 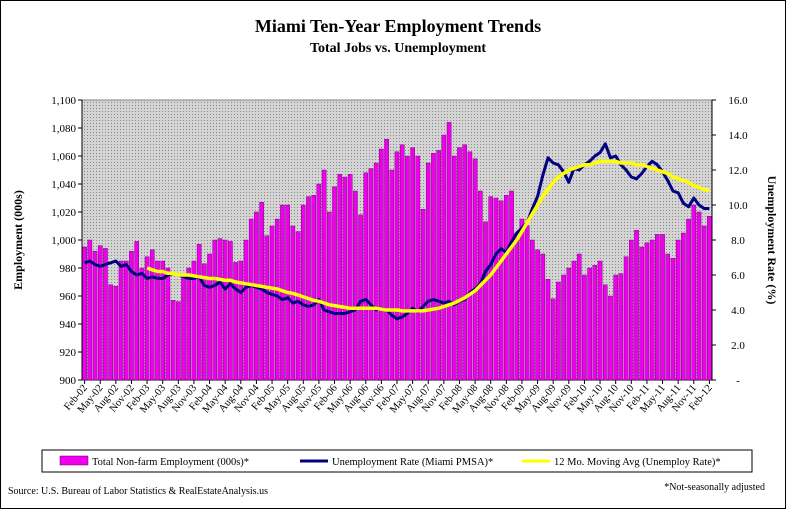 I want to click on y-tick-label: 1,000, so click(x=63, y=241).